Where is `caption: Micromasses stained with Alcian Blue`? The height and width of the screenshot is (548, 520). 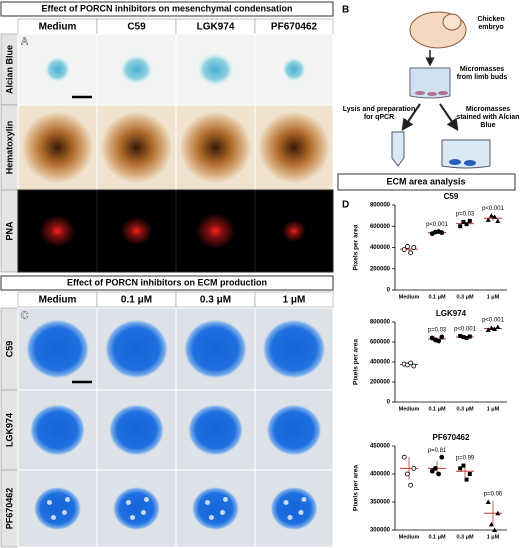 caption: Micromasses stained with Alcian Blue is located at coordinates (488, 117).